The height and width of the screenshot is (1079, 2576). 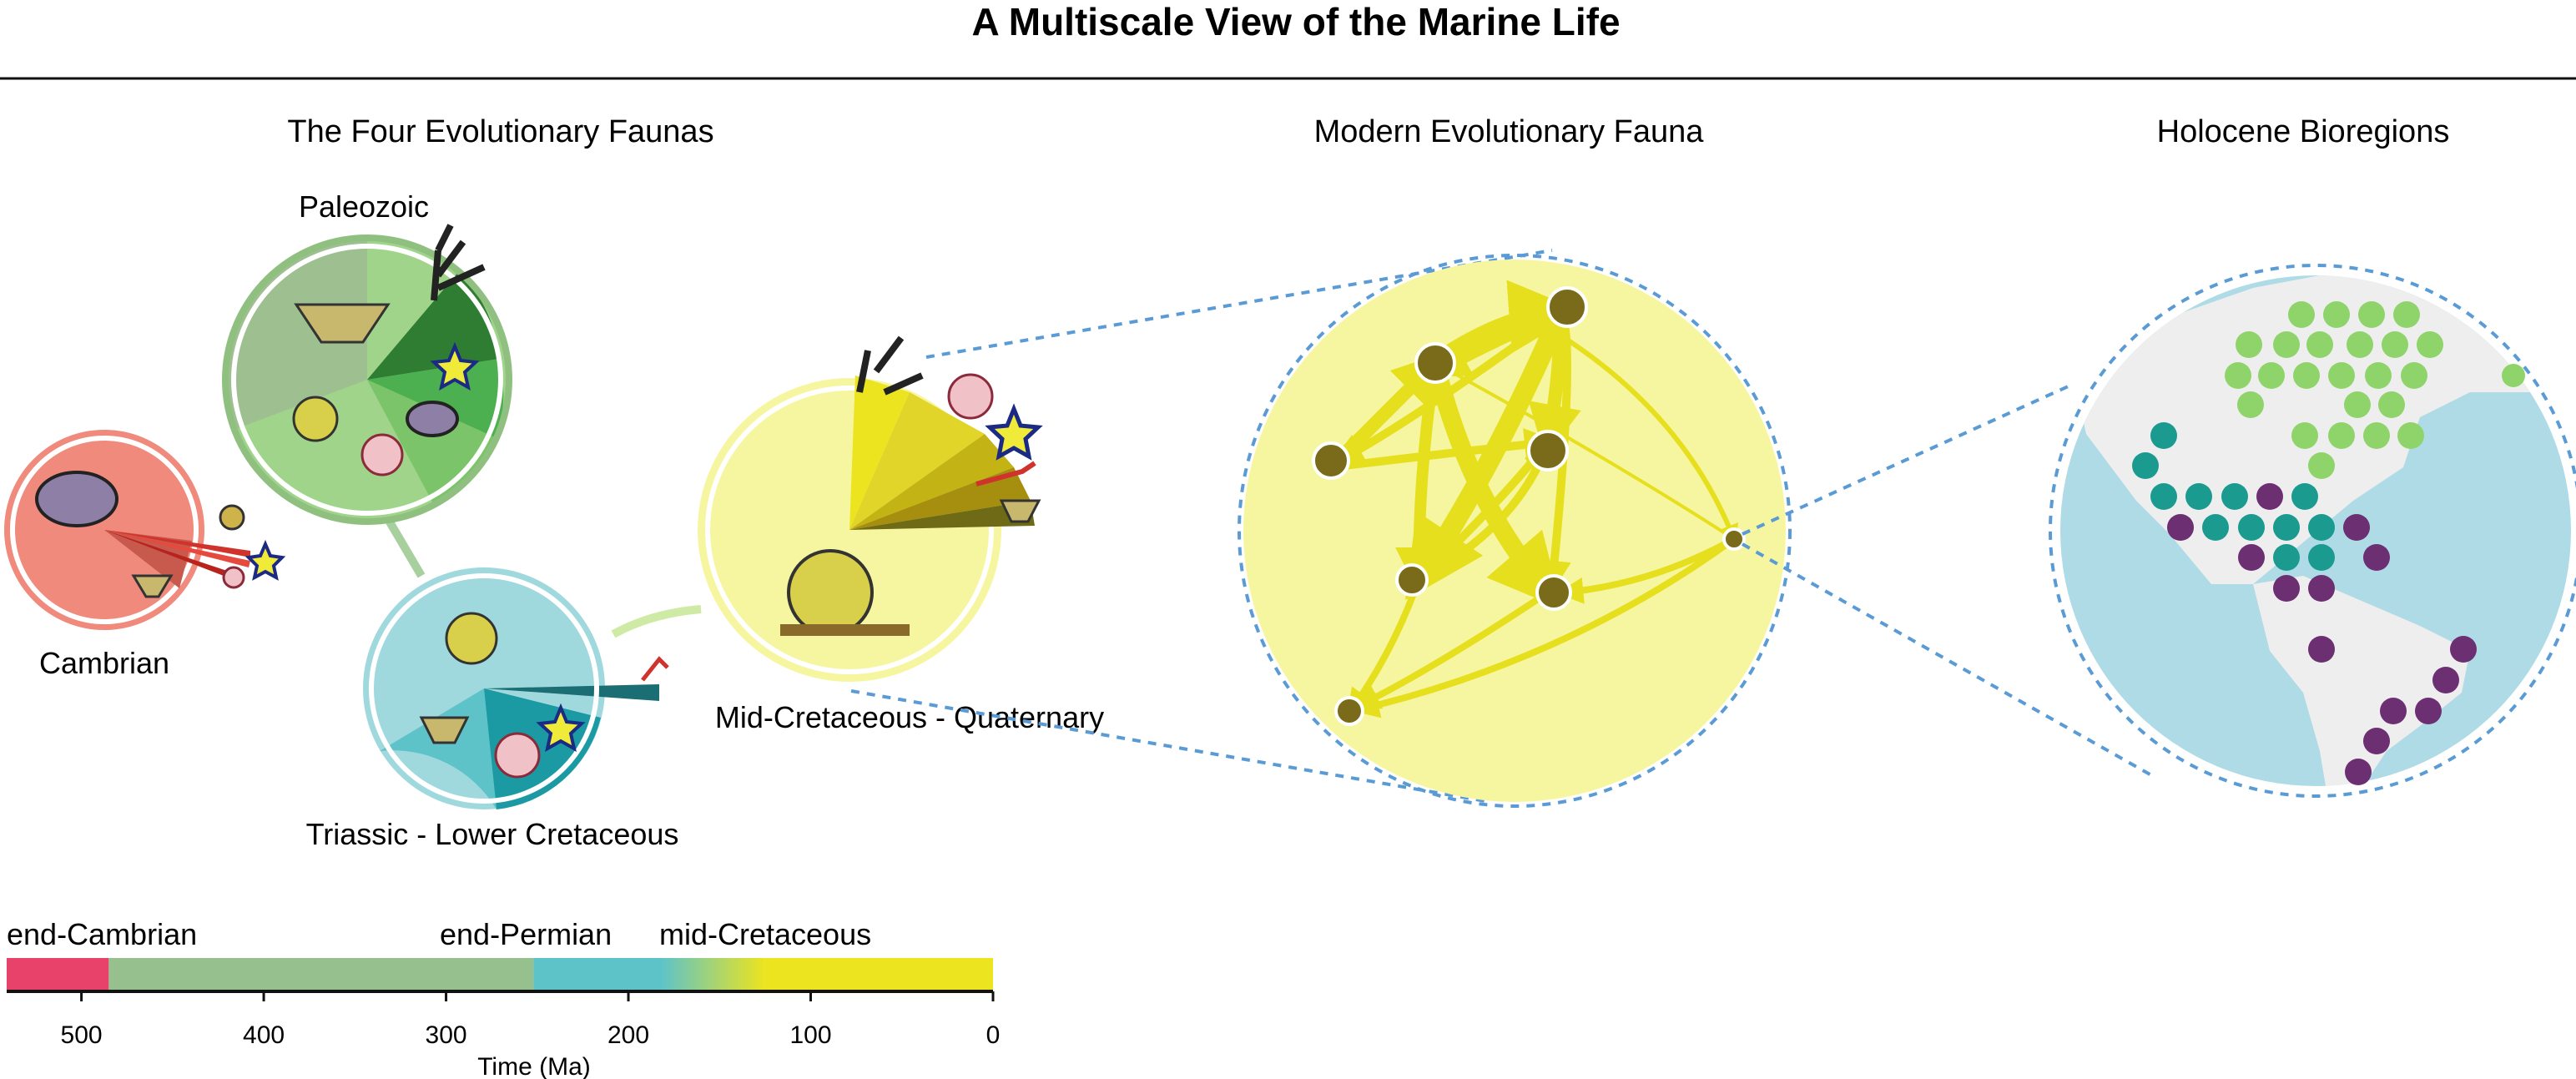 What do you see at coordinates (2303, 131) in the screenshot?
I see `panel-heading-holocene: Holocene Bioregions` at bounding box center [2303, 131].